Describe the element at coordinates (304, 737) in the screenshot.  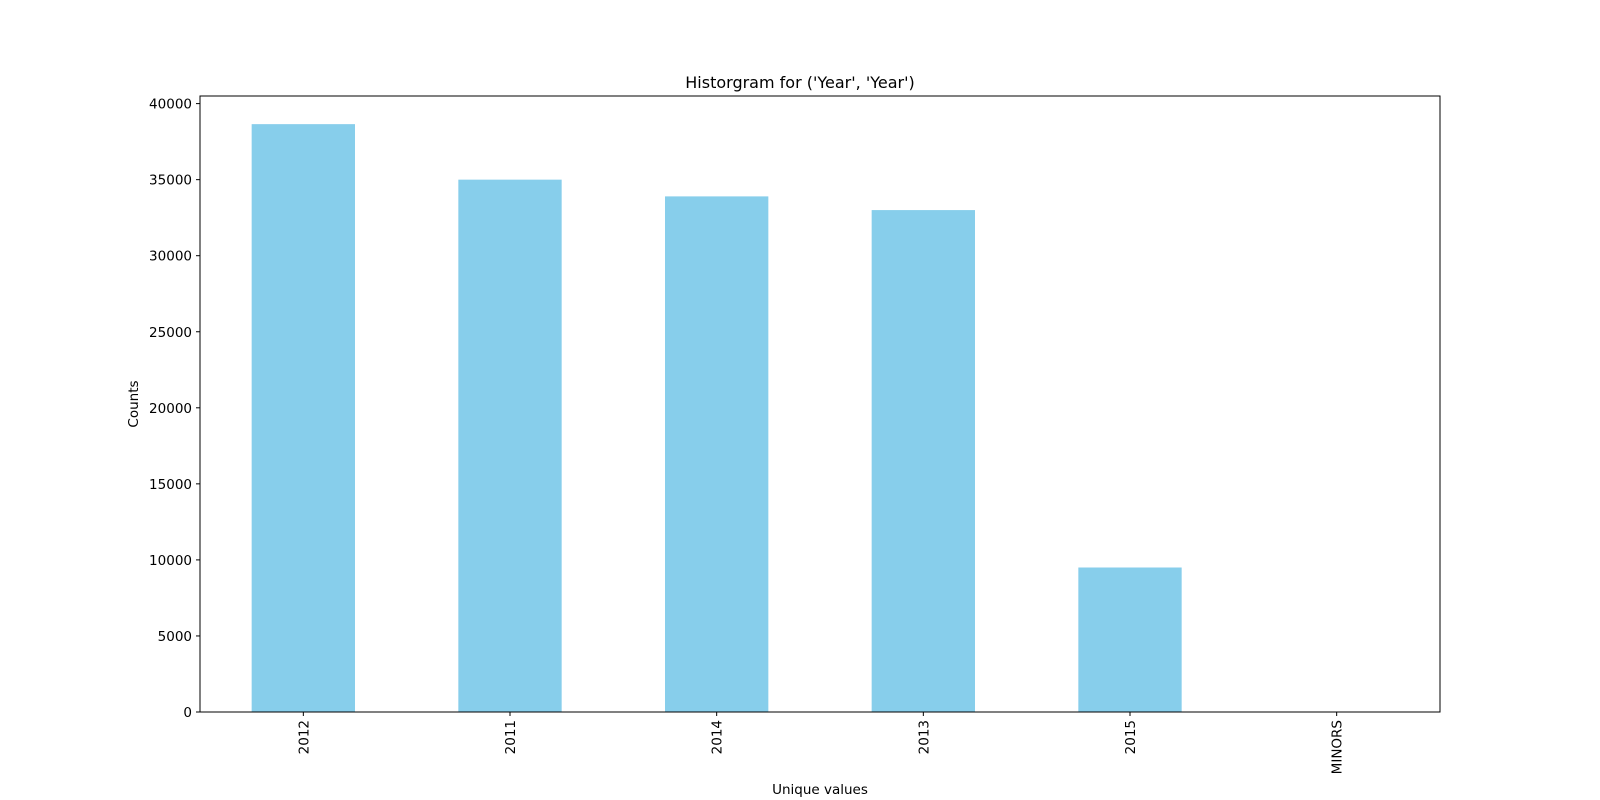
I see `x-tick-label: 2012` at that location.